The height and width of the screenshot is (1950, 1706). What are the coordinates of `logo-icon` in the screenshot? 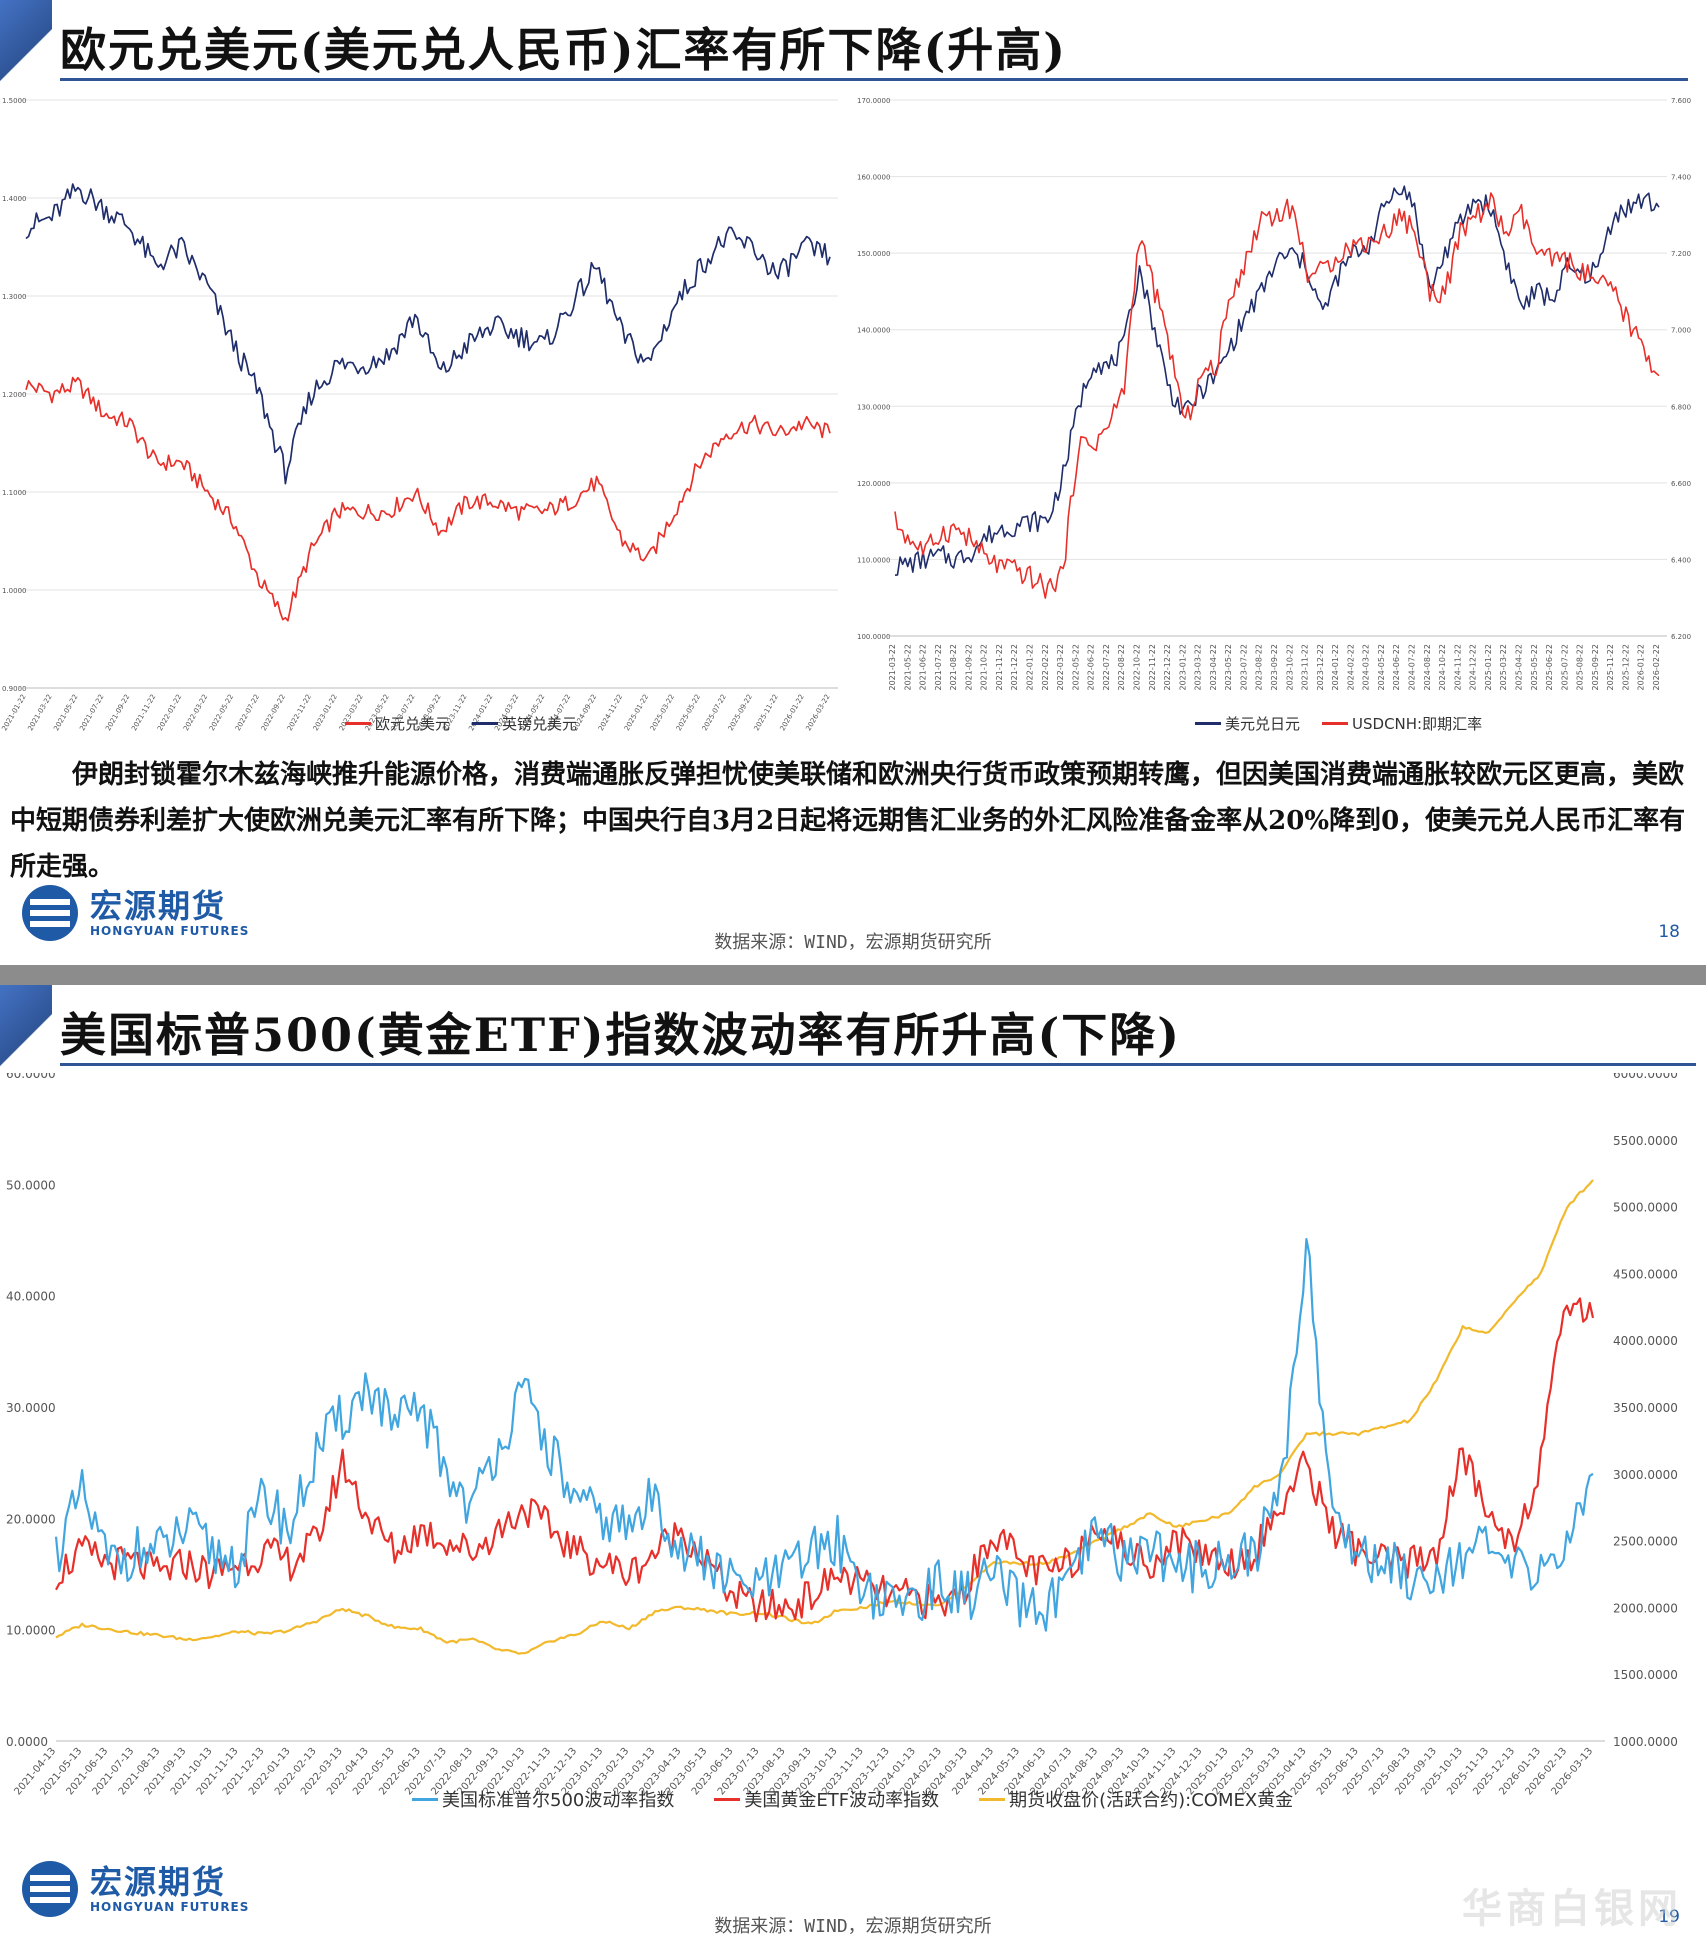 It's located at (52, 1889).